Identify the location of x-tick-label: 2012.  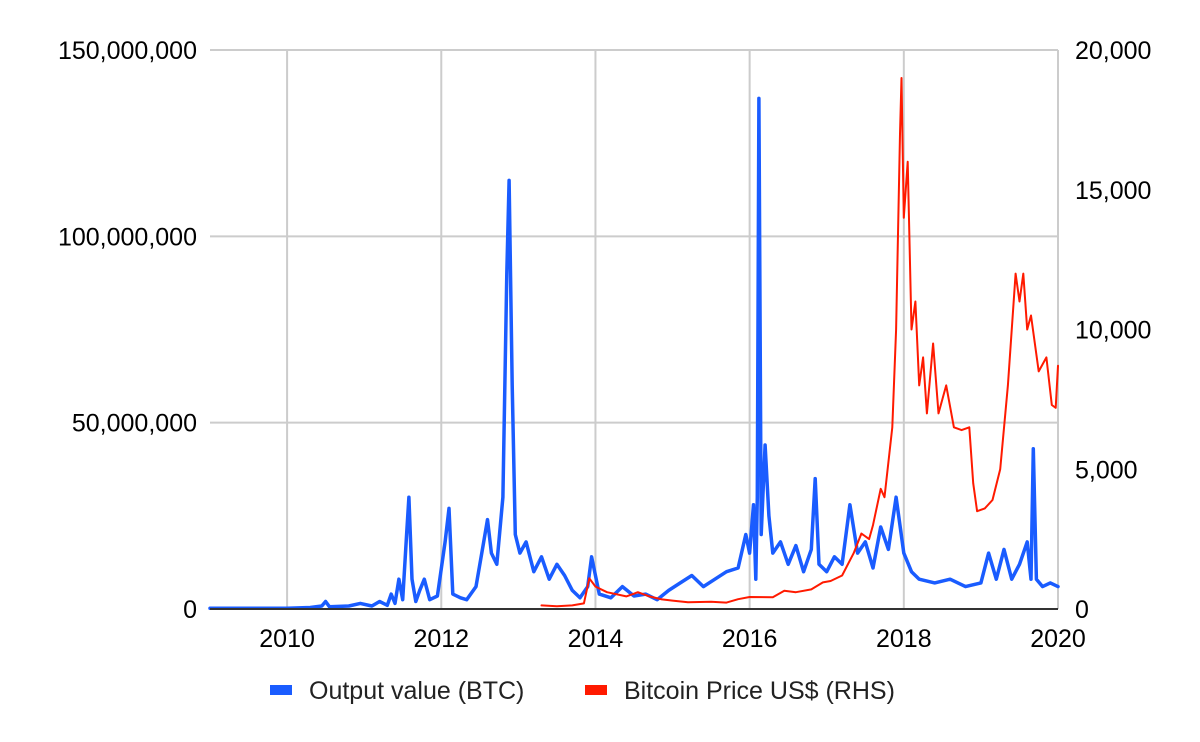
(441, 639).